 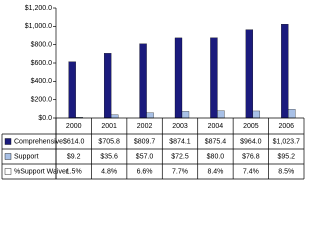 I want to click on row-label: %Support Waiver, so click(x=41, y=171).